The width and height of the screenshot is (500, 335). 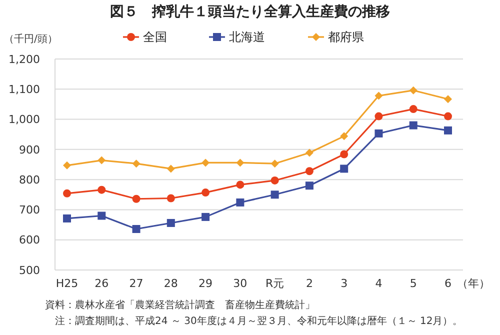 What do you see at coordinates (24, 89) in the screenshot?
I see `y-tick-label: 1,100` at bounding box center [24, 89].